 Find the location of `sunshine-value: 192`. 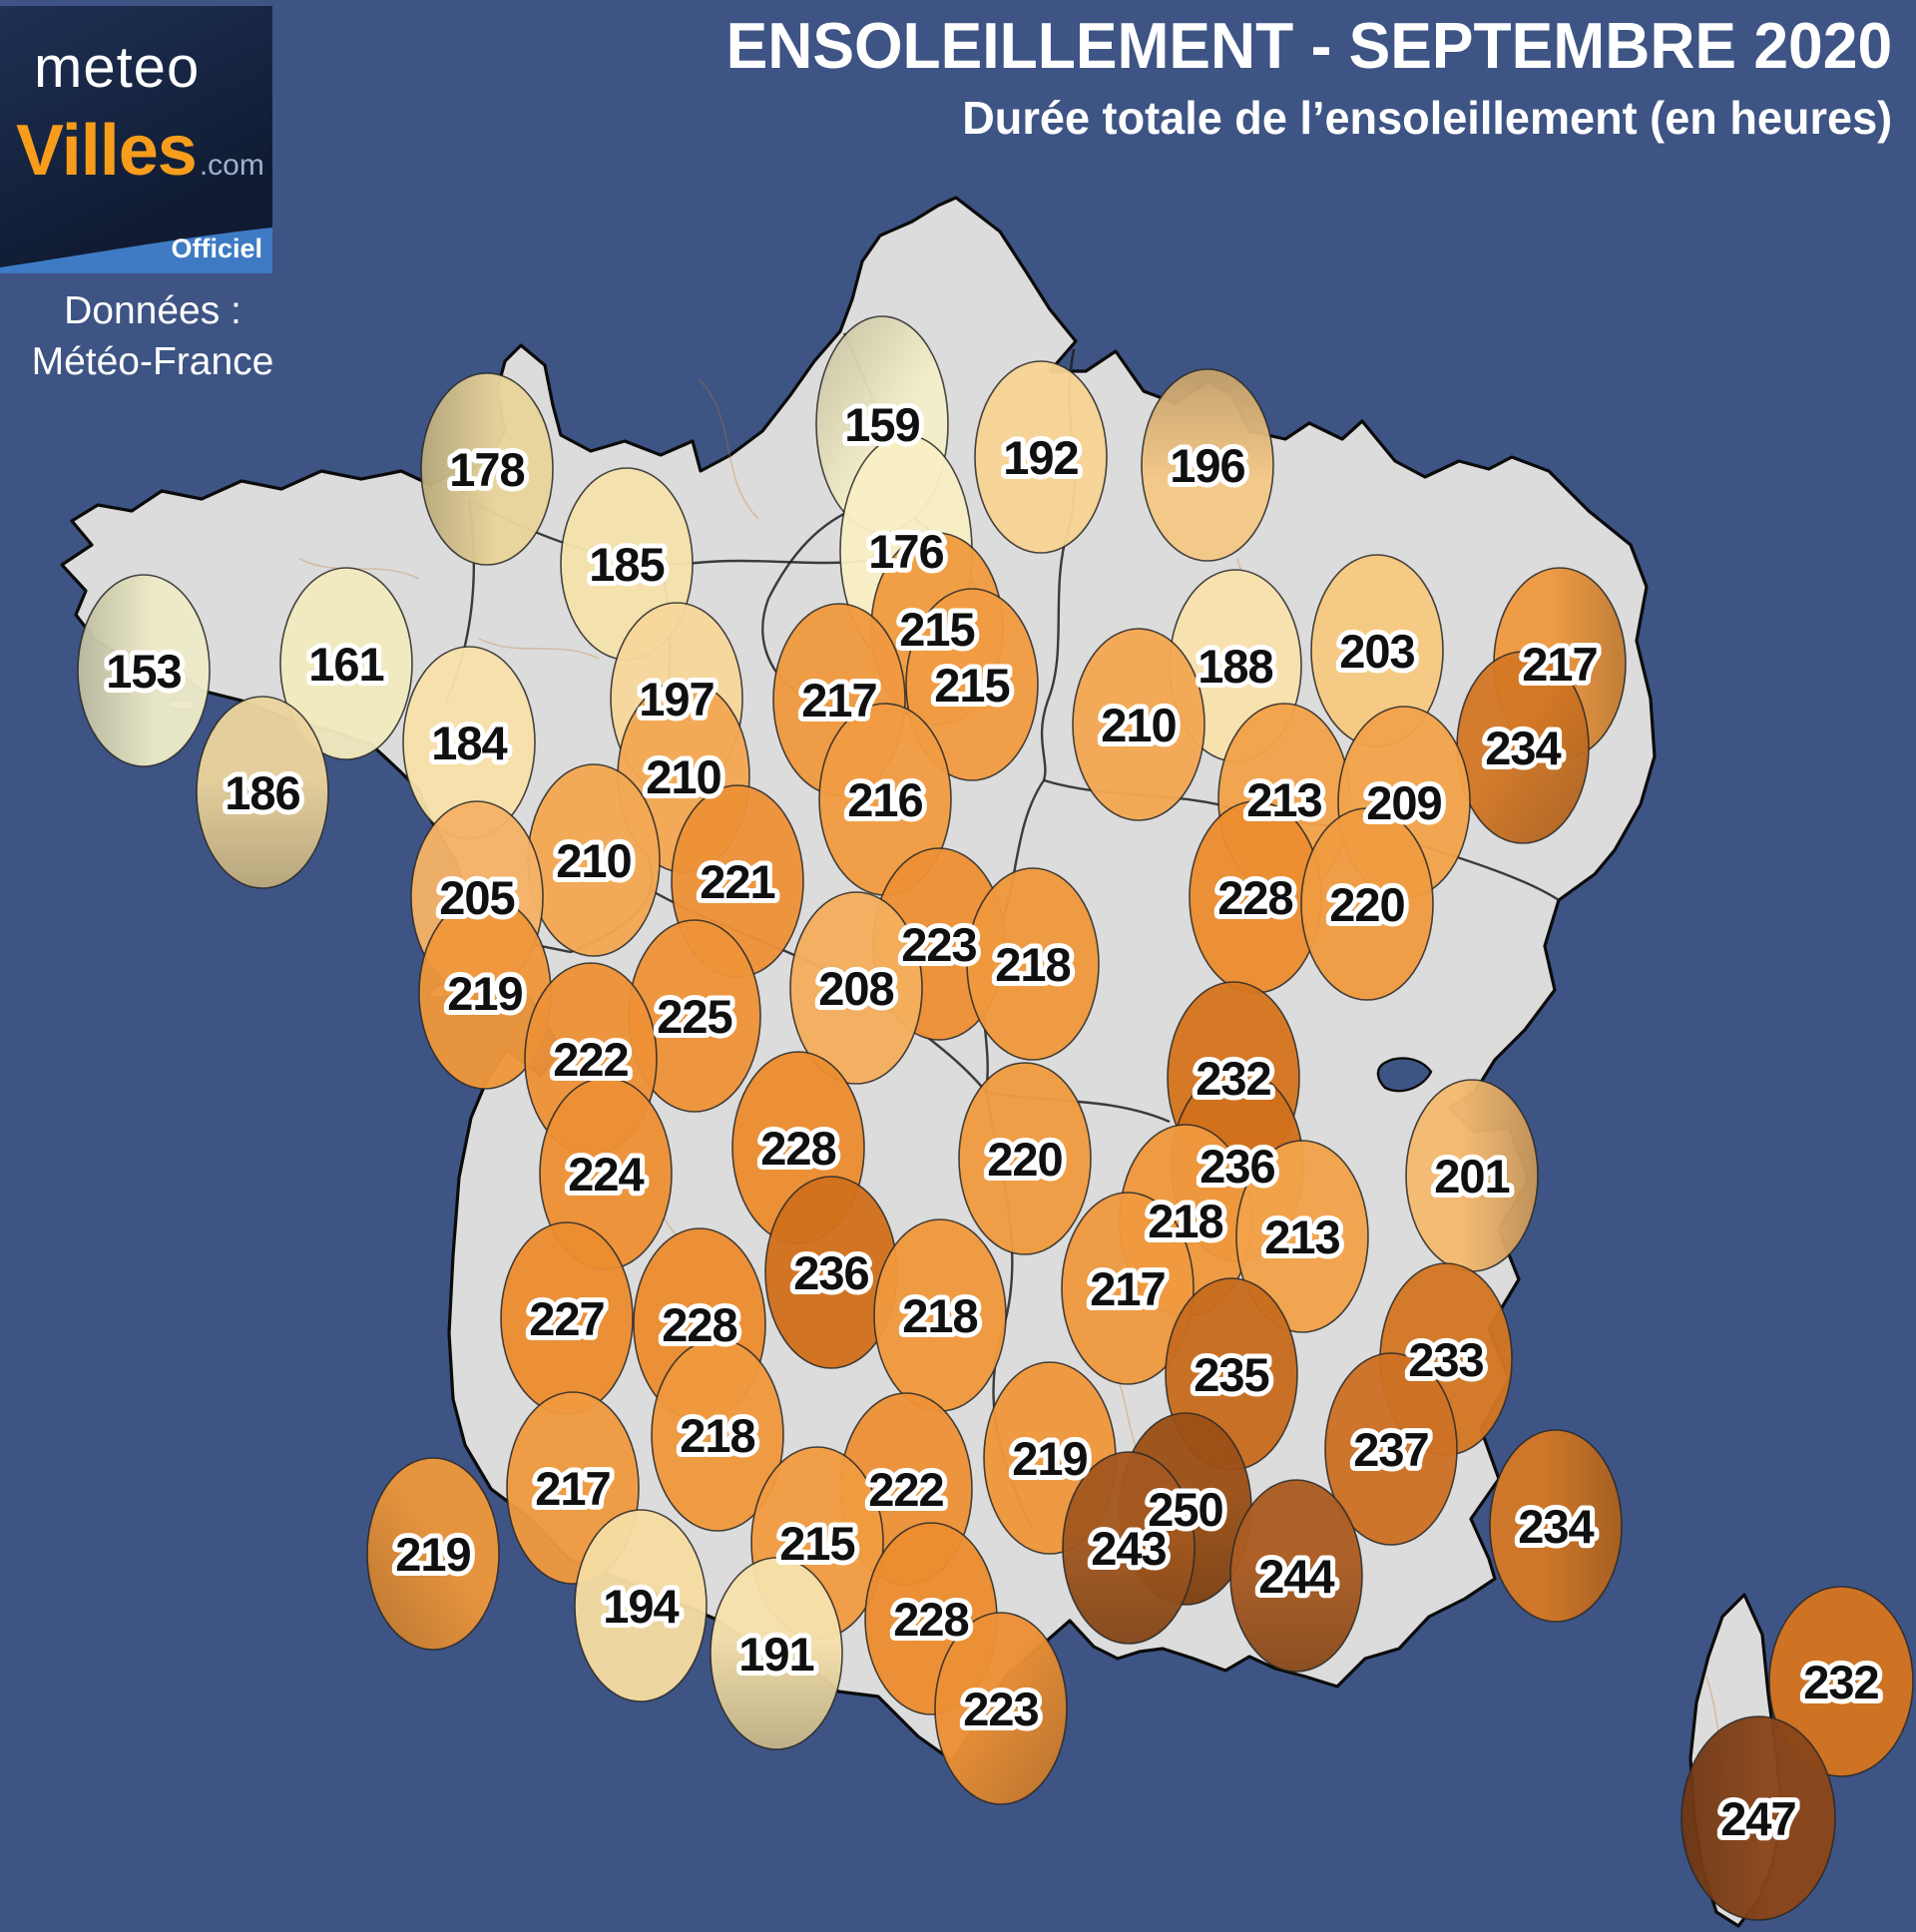

sunshine-value: 192 is located at coordinates (1040, 457).